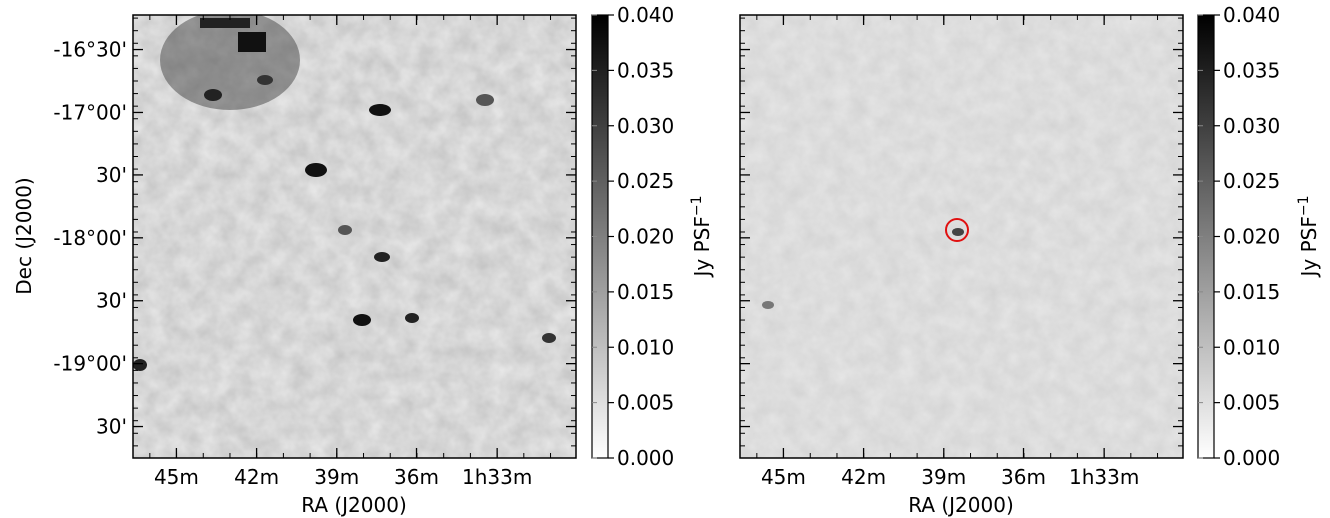  What do you see at coordinates (90, 238) in the screenshot?
I see `y-tick-label: -18°00'` at bounding box center [90, 238].